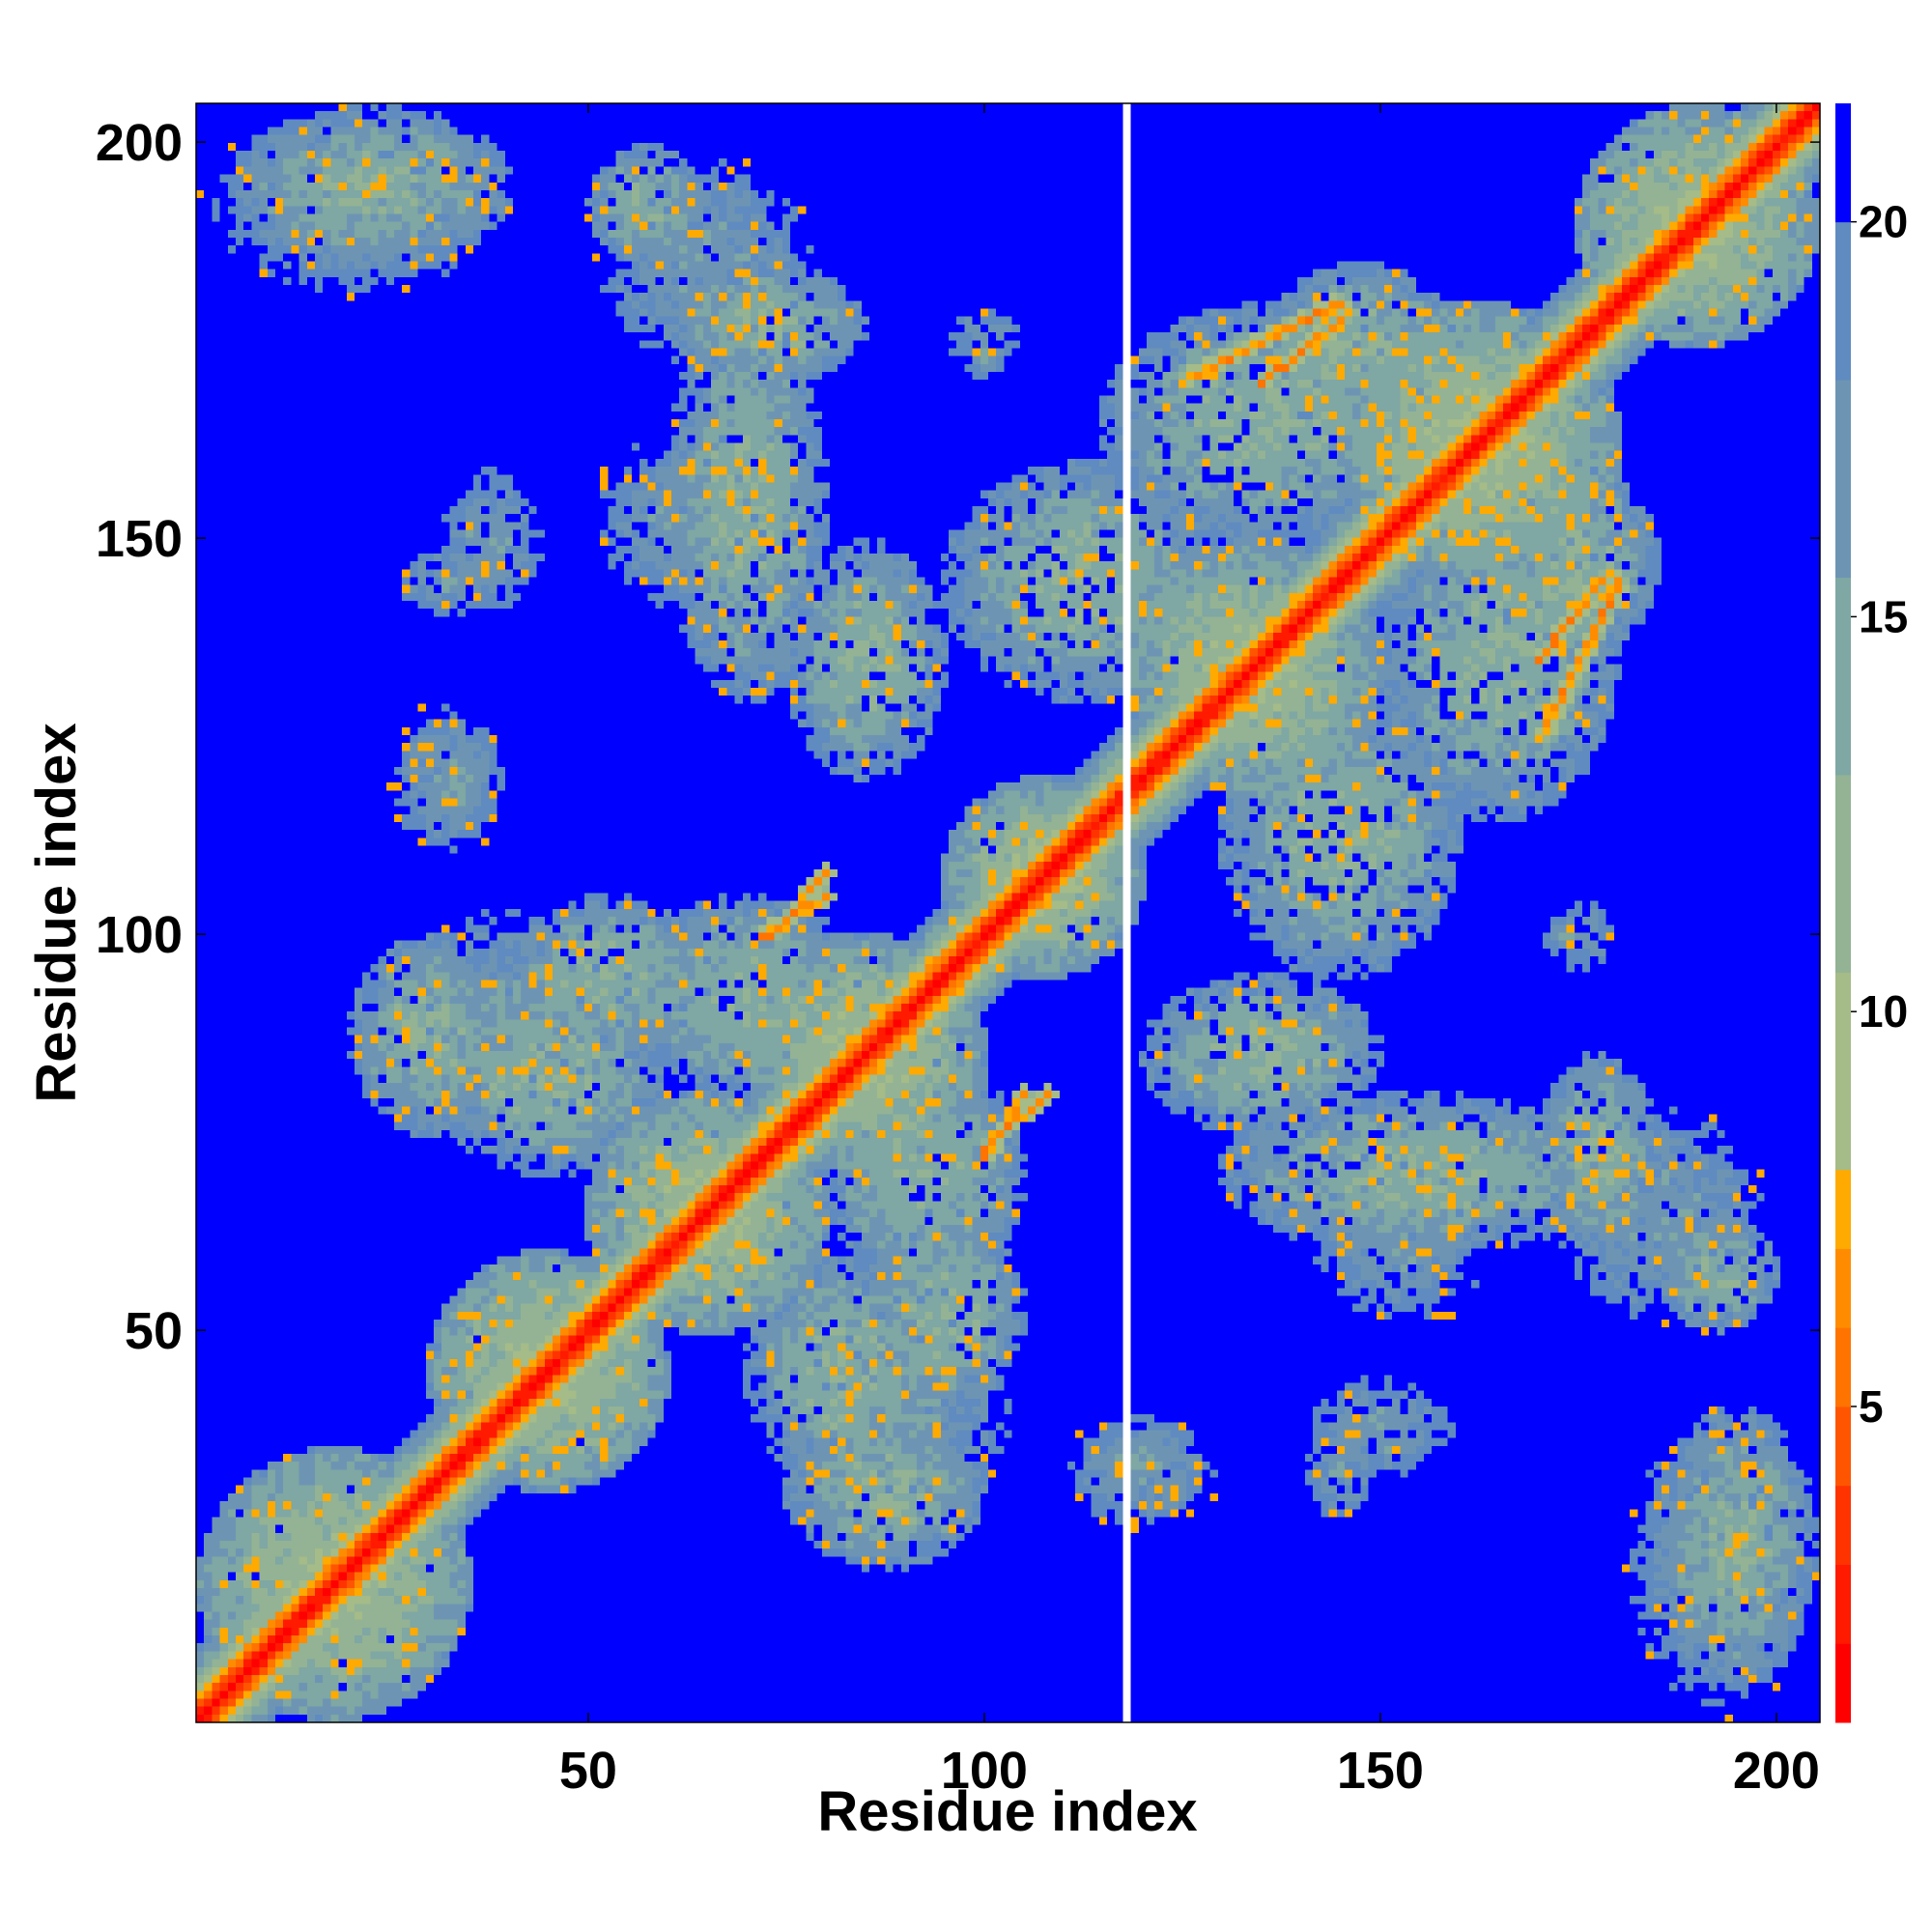 Image resolution: width=1932 pixels, height=1932 pixels. Describe the element at coordinates (1871, 913) in the screenshot. I see `colorbar: 5 10 15 20` at that location.